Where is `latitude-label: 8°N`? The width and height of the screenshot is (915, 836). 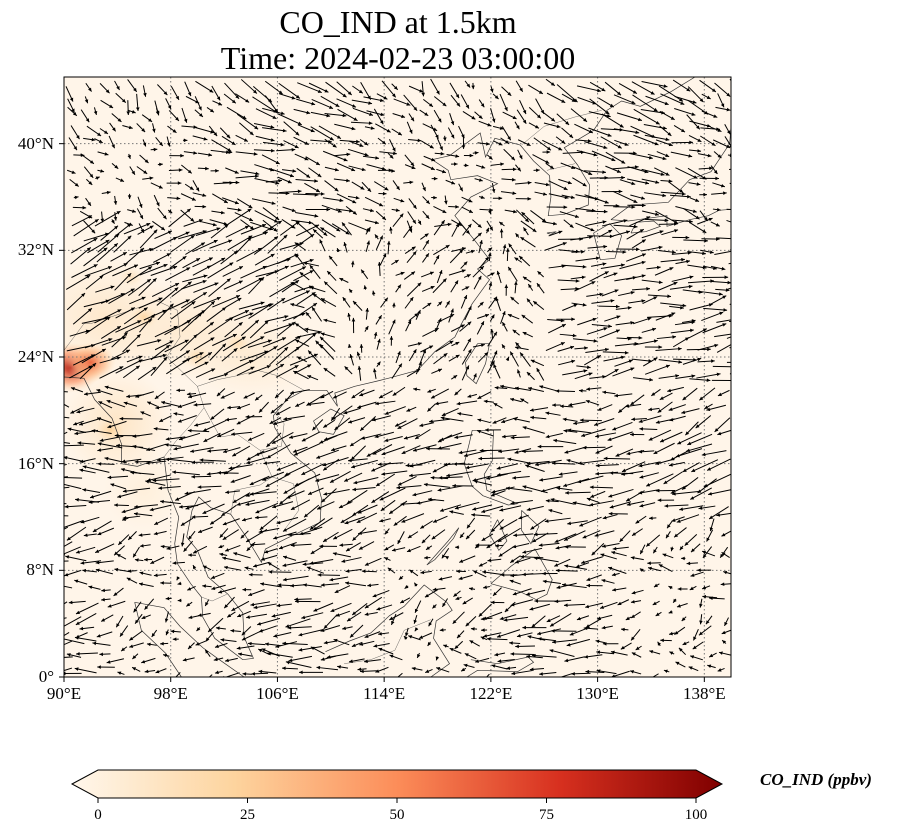 latitude-label: 8°N is located at coordinates (40, 570).